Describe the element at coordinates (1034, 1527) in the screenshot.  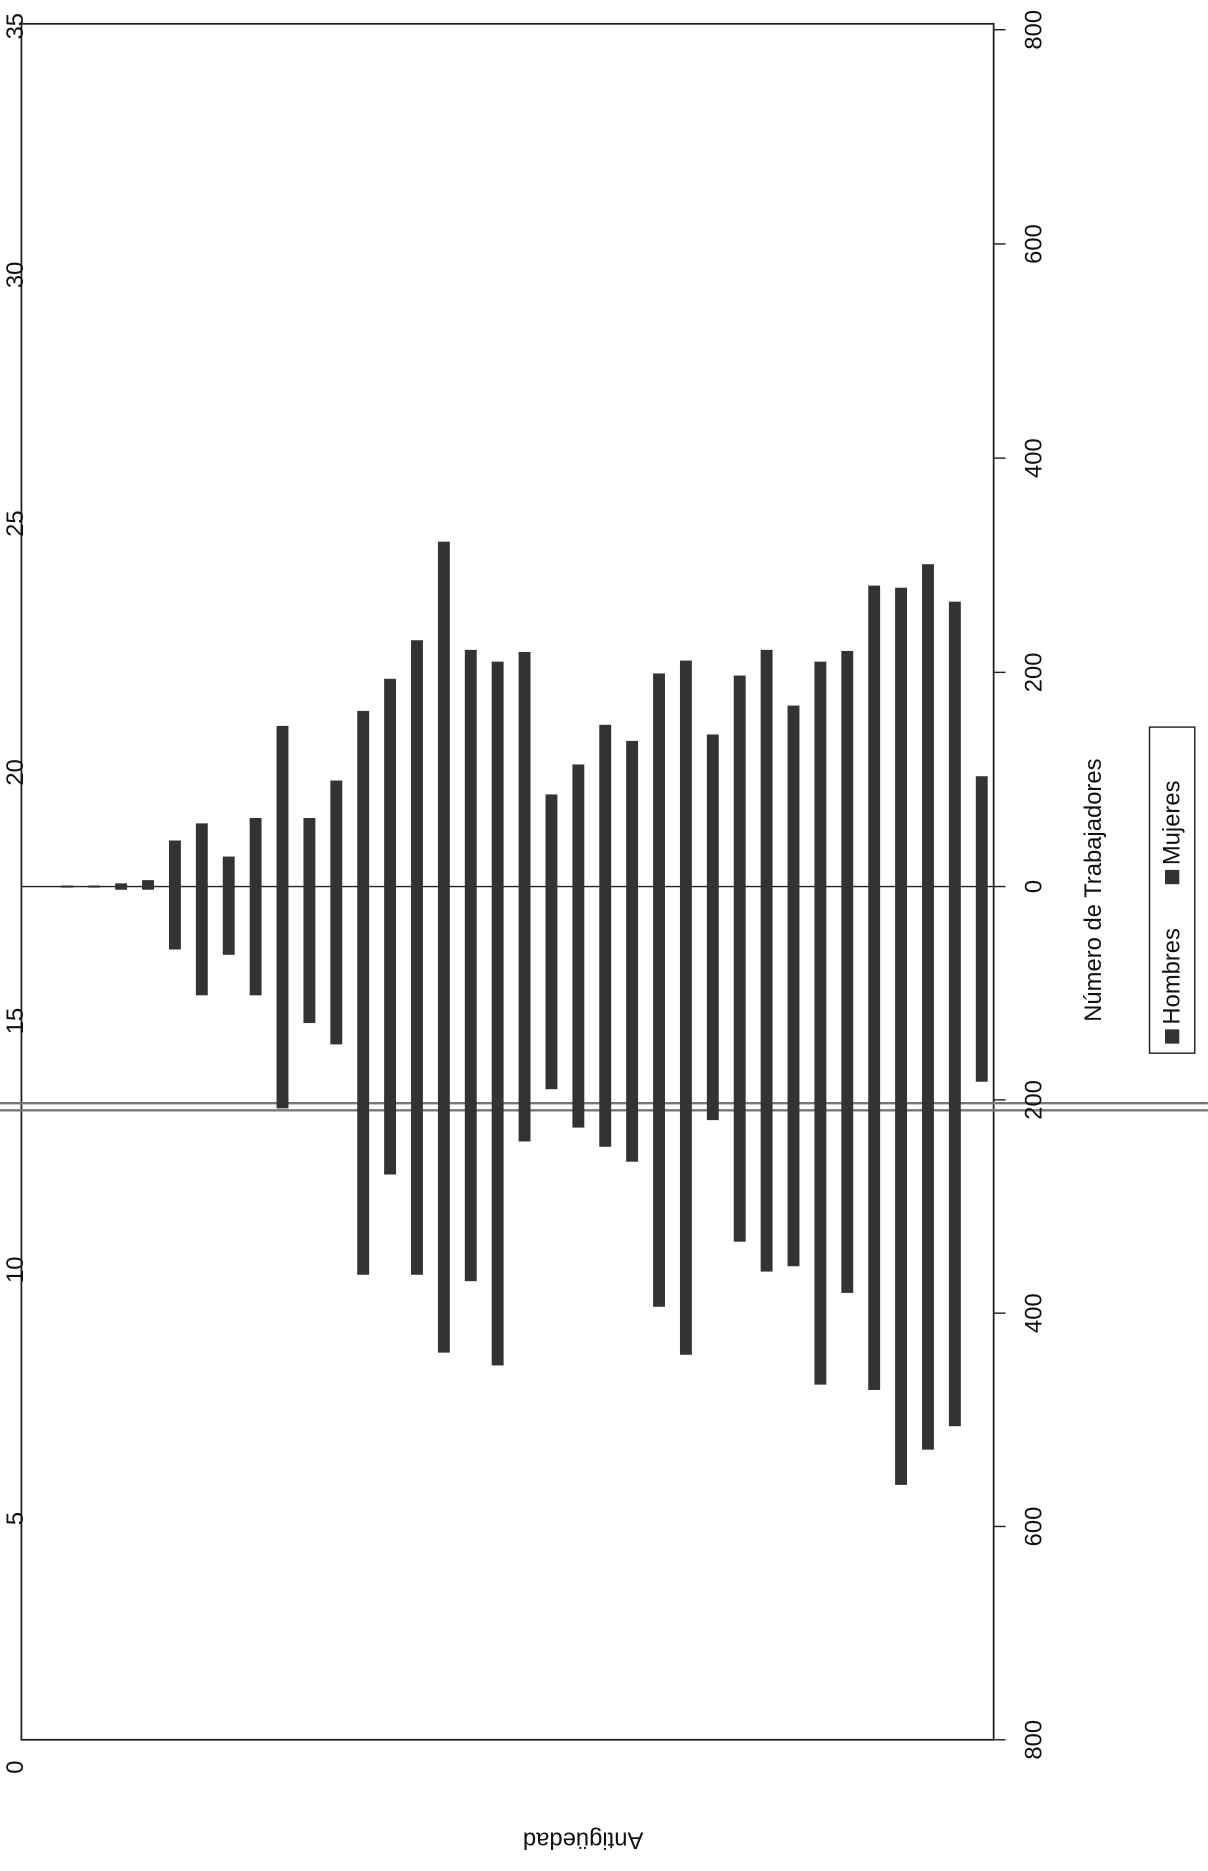
I see `y2-tick-label: 600` at that location.